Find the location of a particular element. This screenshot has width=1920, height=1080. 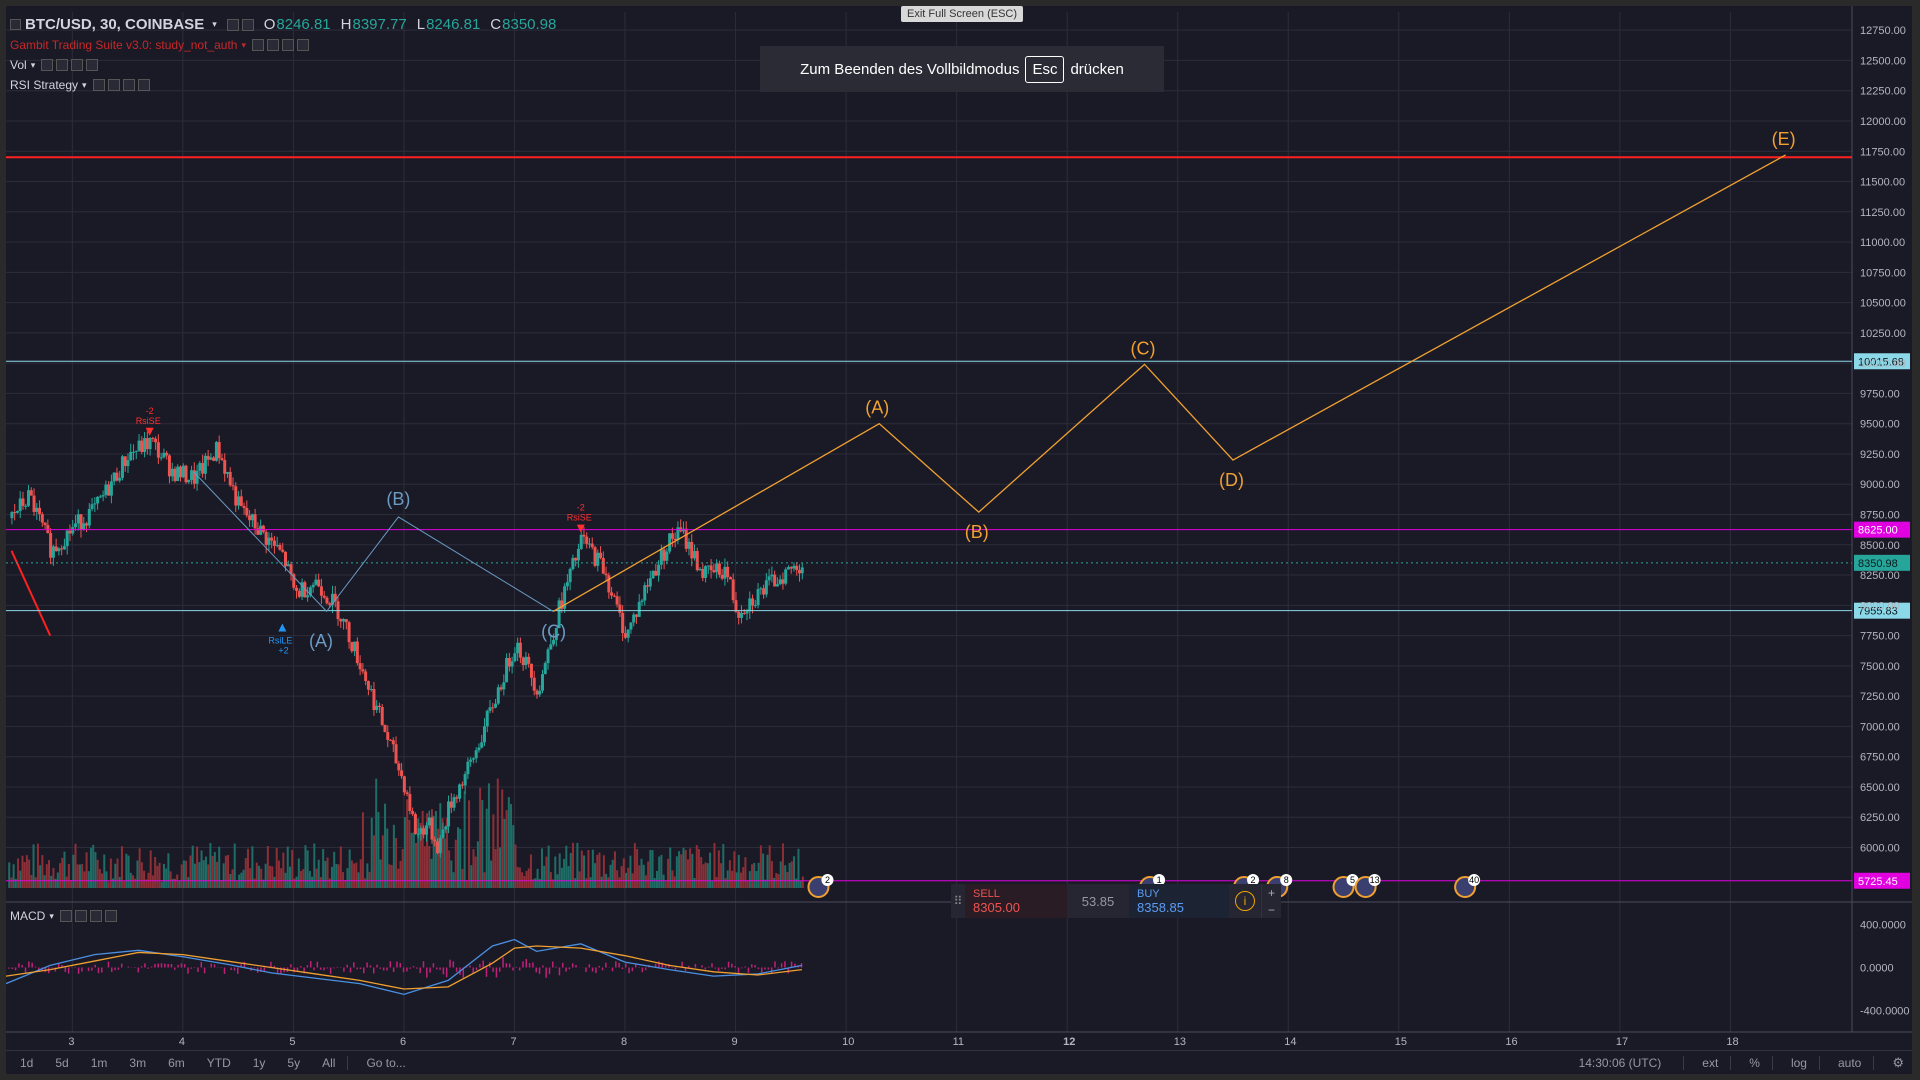

gear-icon: ⚙ is located at coordinates (1898, 1062).